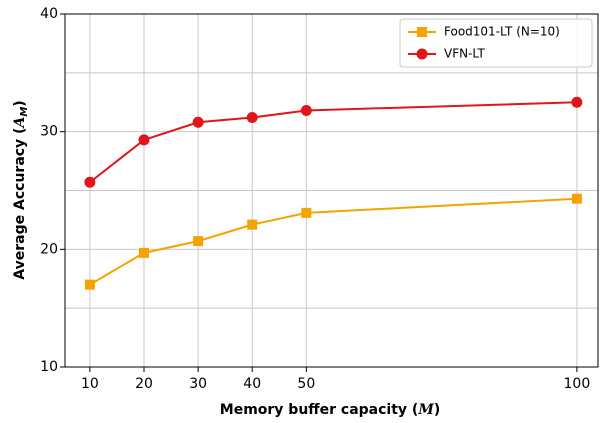  I want to click on x-tick-label: 50, so click(306, 384).